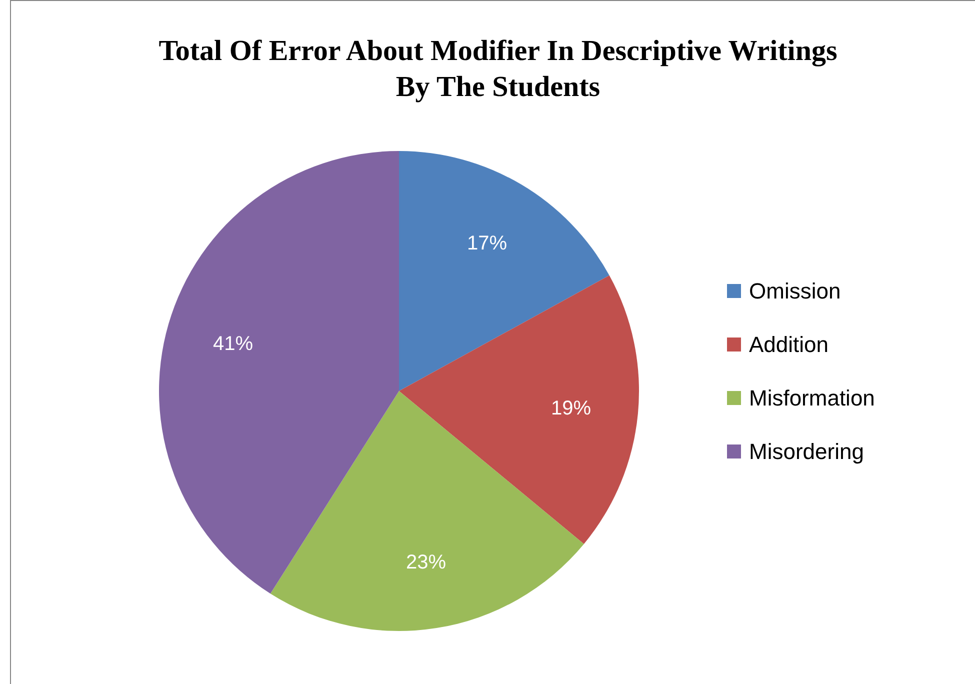 Image resolution: width=975 pixels, height=684 pixels. What do you see at coordinates (789, 345) in the screenshot?
I see `legend-label: Addition` at bounding box center [789, 345].